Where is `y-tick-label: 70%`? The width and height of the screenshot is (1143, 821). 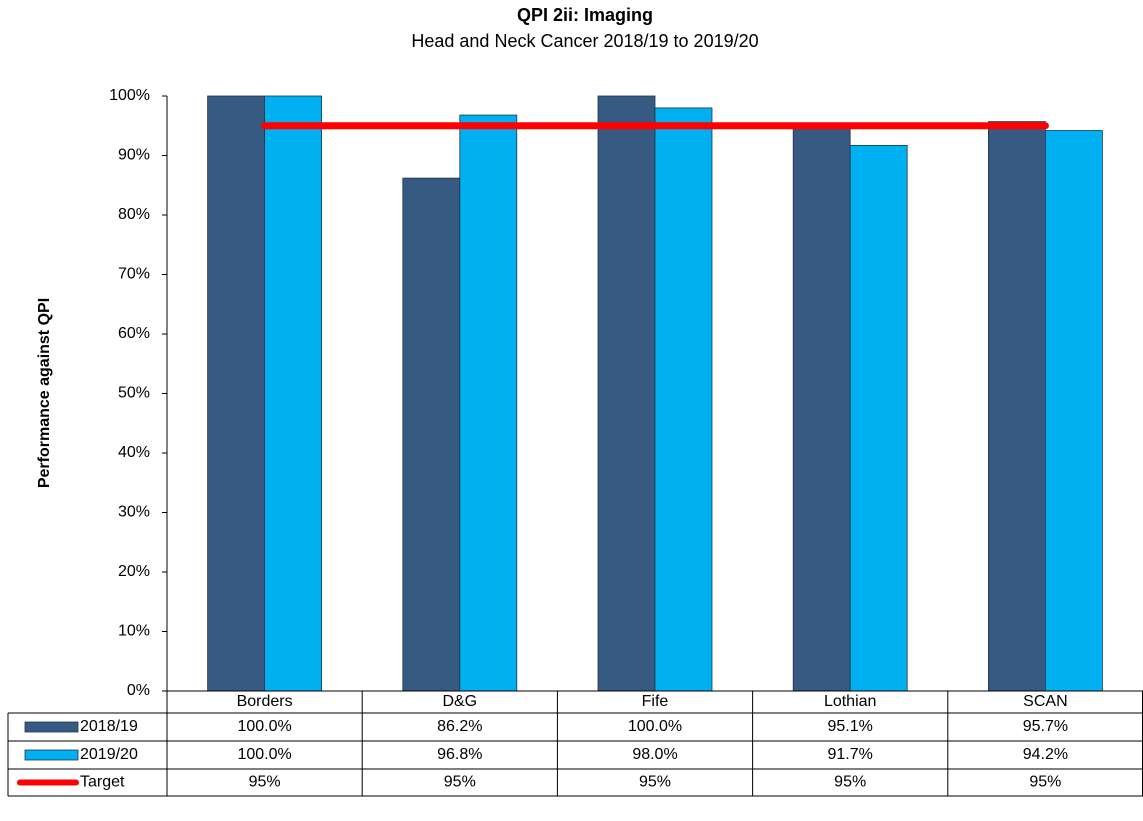
y-tick-label: 70% is located at coordinates (134, 274).